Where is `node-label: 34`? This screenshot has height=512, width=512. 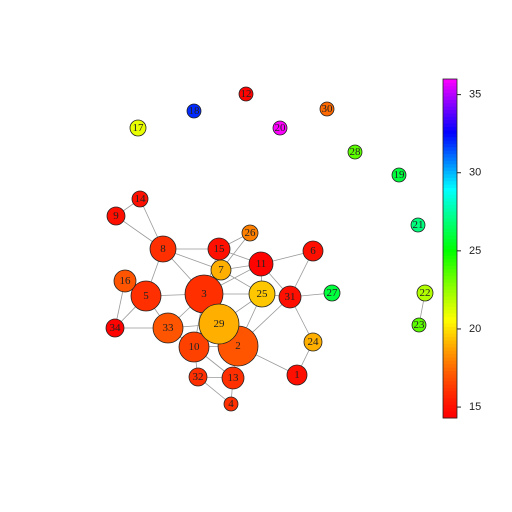
node-label: 34 is located at coordinates (116, 328).